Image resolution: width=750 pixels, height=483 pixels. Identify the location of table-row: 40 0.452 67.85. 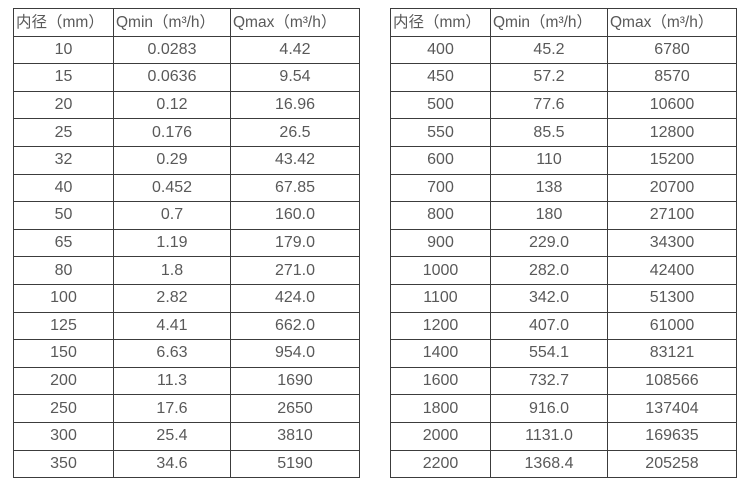
(186, 188).